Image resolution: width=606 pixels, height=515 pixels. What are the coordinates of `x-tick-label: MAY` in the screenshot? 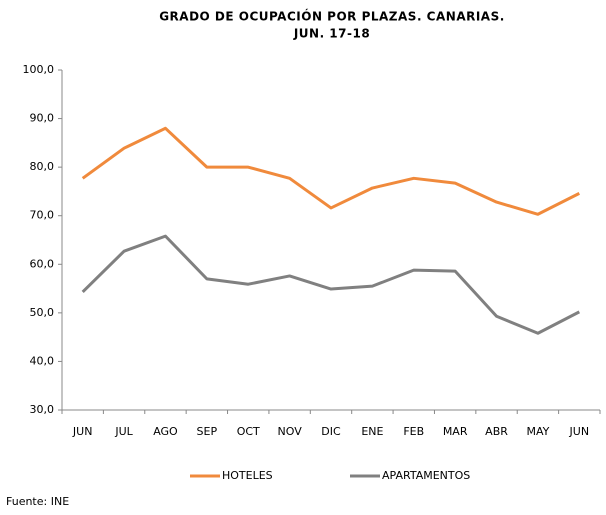 It's located at (537, 431).